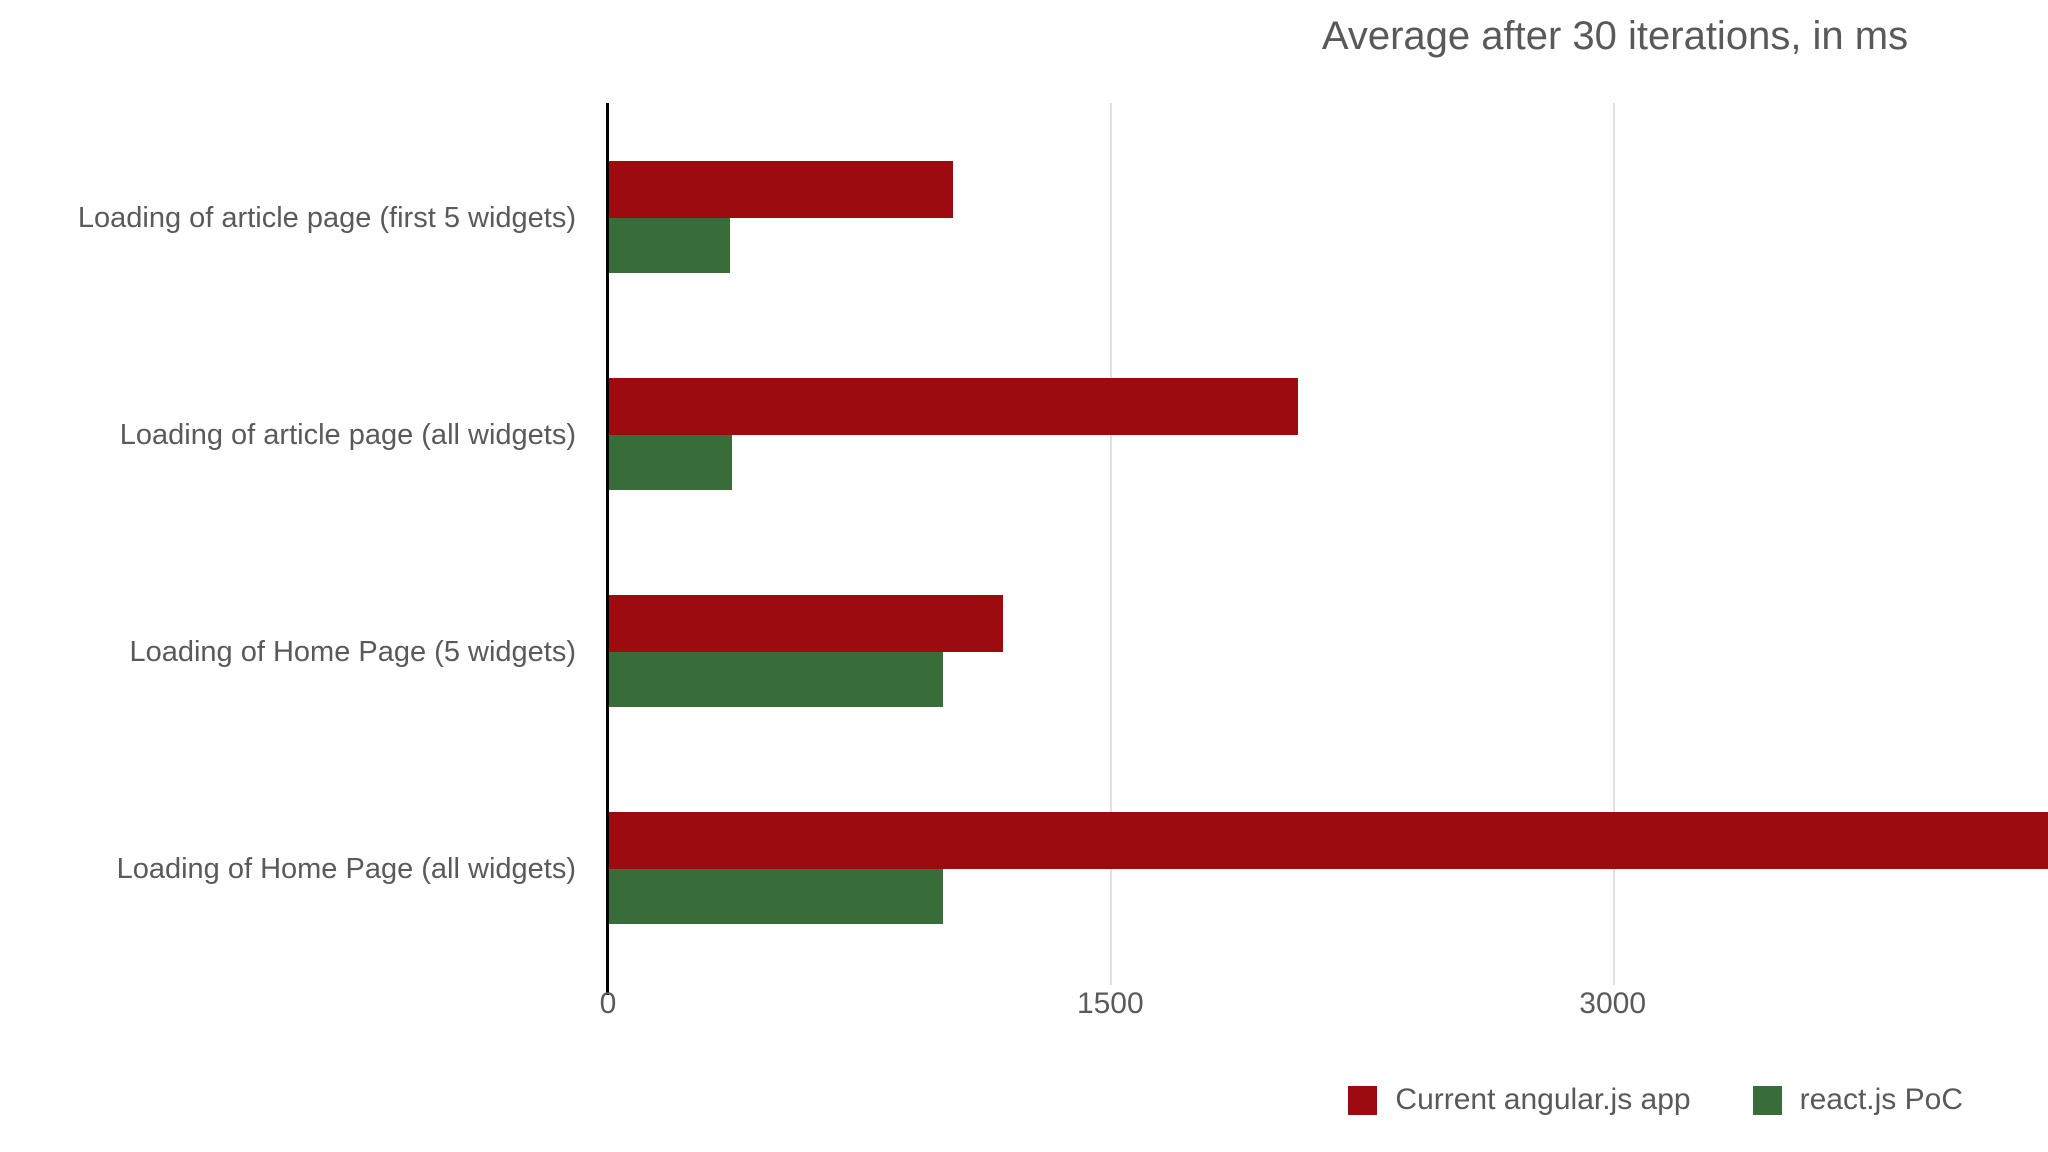 This screenshot has height=1152, width=2048. Describe the element at coordinates (346, 869) in the screenshot. I see `category-label-home-all: Loading of Home Page (all widgets)` at that location.